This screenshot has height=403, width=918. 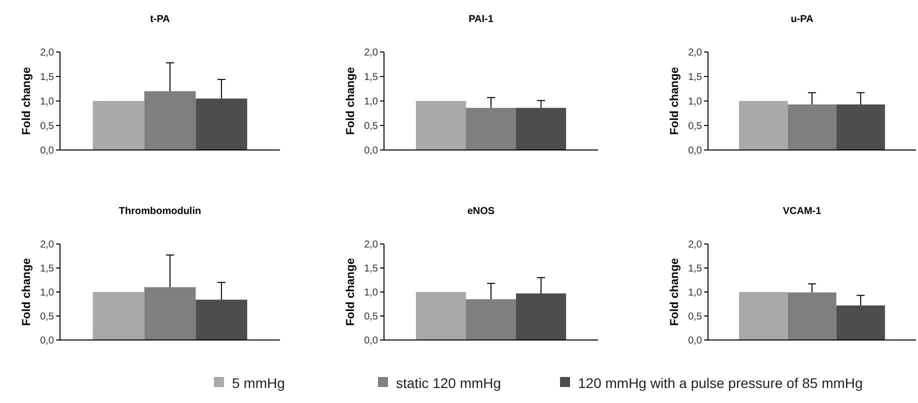 I want to click on chart-title: Thrombomodulin, so click(x=160, y=211).